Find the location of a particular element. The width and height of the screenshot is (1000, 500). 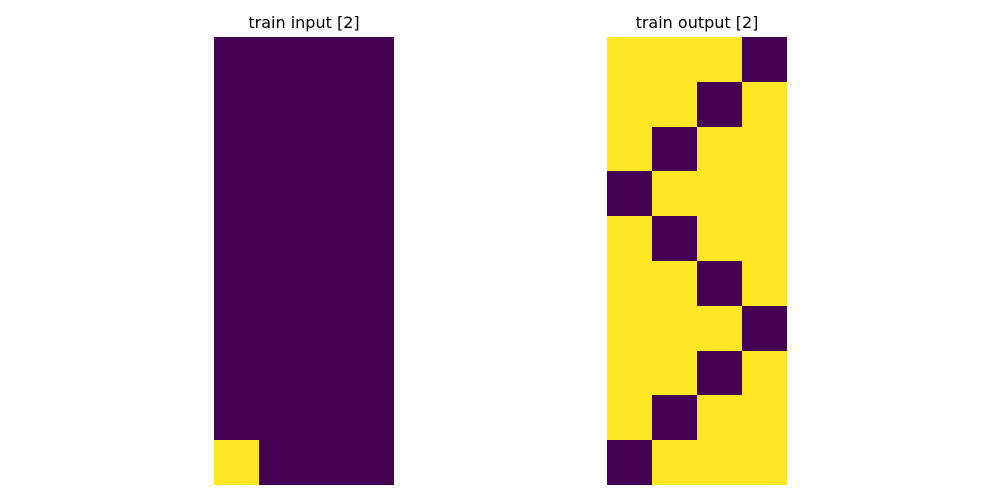

train-output-title: train output [2] is located at coordinates (697, 22).